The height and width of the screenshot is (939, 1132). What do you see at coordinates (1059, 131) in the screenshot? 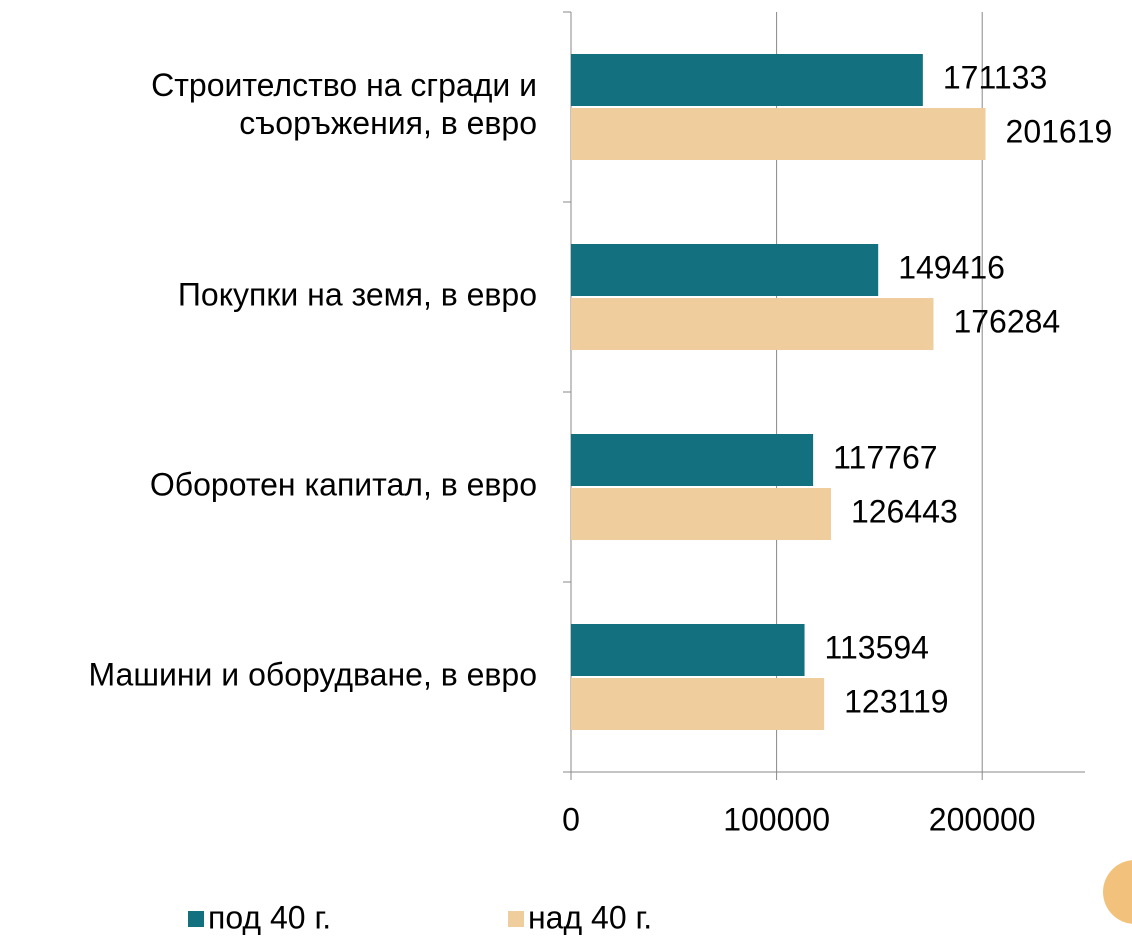
I see `data-label: 201619` at bounding box center [1059, 131].